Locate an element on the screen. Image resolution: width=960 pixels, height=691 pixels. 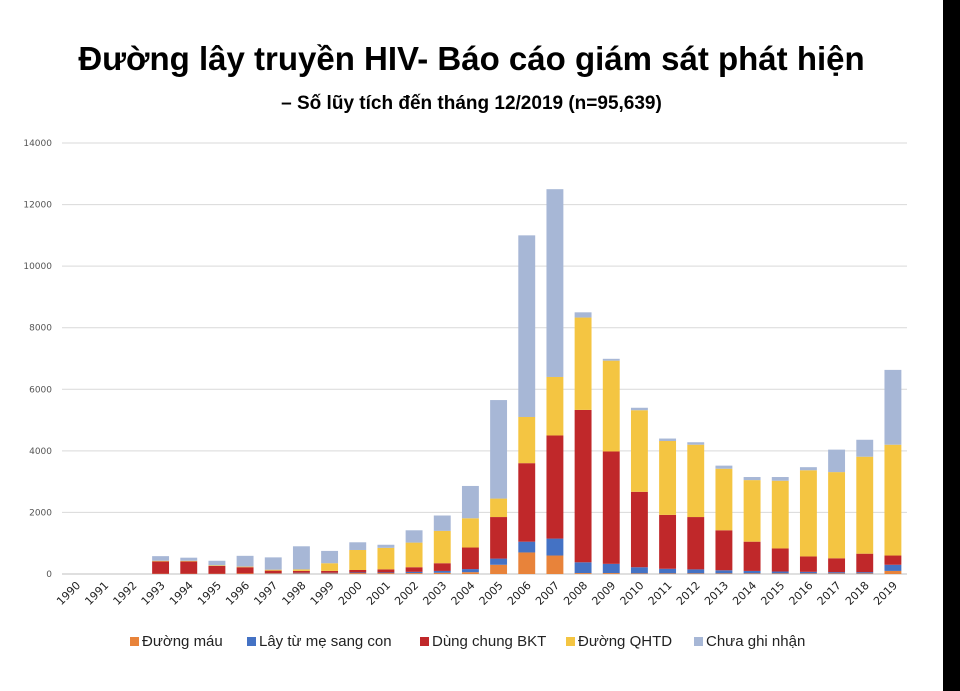
x-tick-label: 2005 is located at coordinates (491, 593).